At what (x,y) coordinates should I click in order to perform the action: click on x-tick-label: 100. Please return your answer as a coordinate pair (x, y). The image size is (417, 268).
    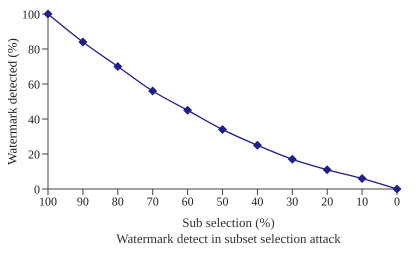
    Looking at the image, I should click on (48, 201).